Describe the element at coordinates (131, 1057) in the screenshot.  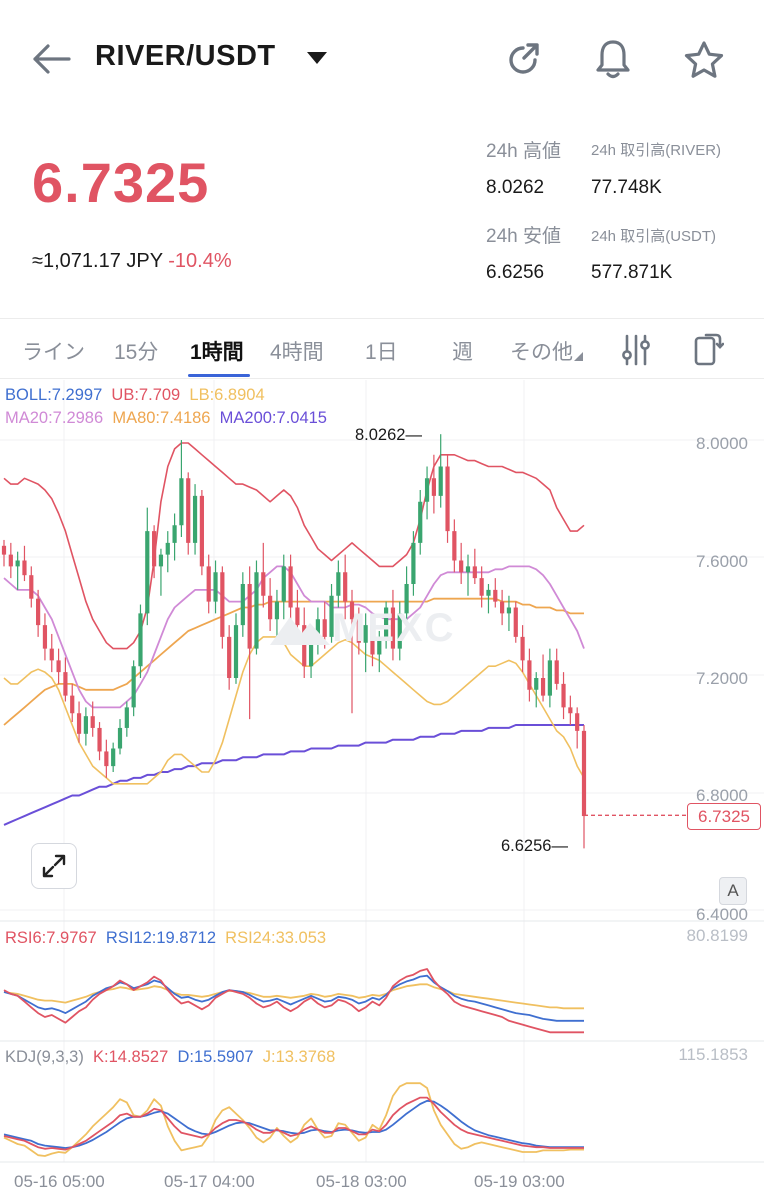
I see `kdj-k-label: K:14.8527` at that location.